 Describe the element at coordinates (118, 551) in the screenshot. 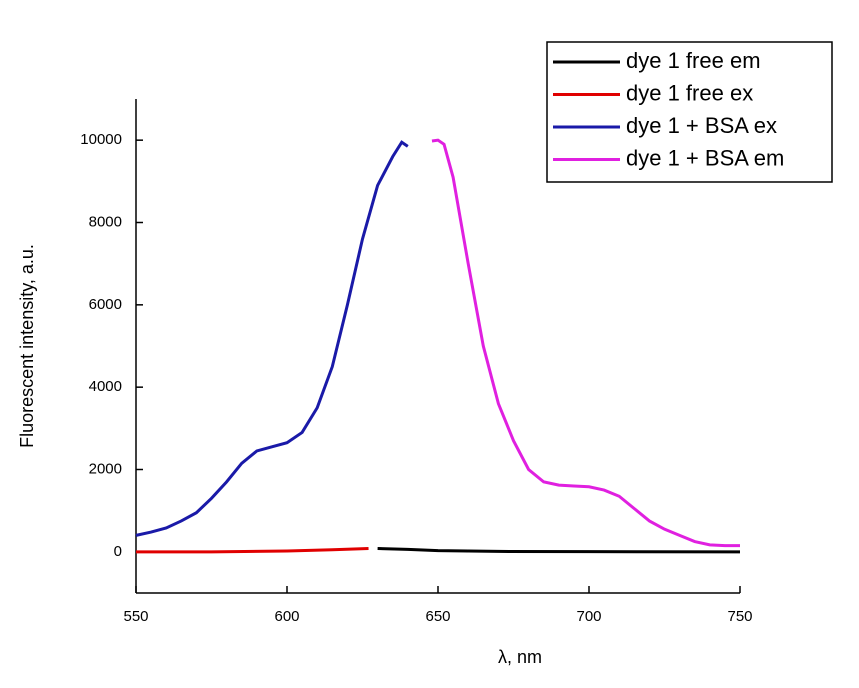

I see `y-tick-label: 0` at that location.